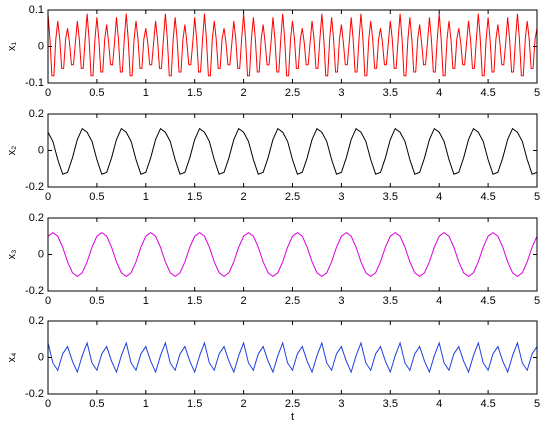 The height and width of the screenshot is (426, 545). Describe the element at coordinates (36, 10) in the screenshot. I see `y-tick-label: 0.1` at that location.